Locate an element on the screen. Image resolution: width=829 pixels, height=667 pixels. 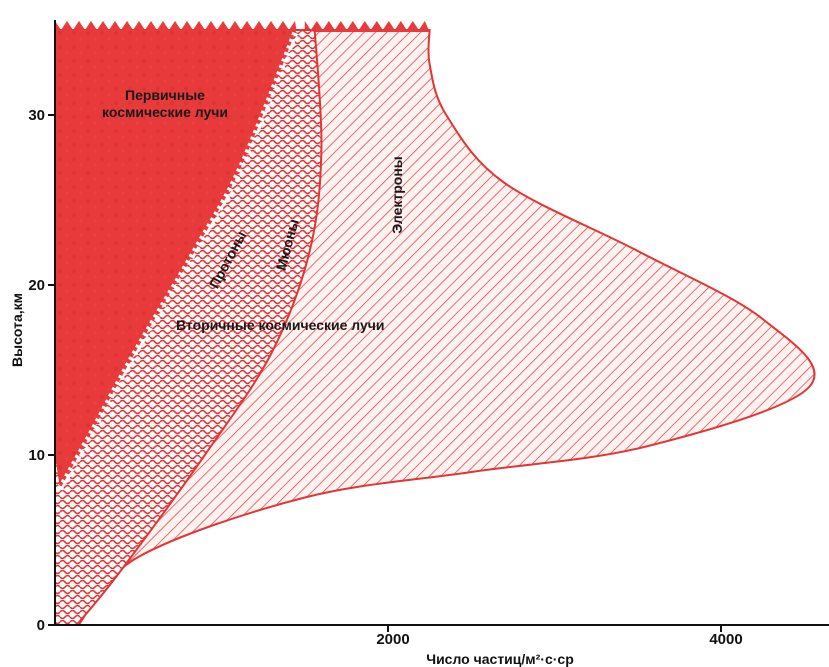
electrons-label: Электроны is located at coordinates (397, 195).